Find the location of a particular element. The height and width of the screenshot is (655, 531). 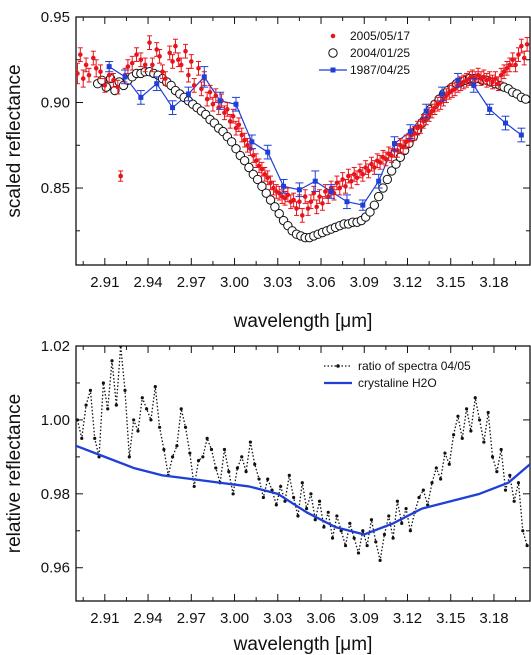

x-tick-label: 2.97 is located at coordinates (191, 618).